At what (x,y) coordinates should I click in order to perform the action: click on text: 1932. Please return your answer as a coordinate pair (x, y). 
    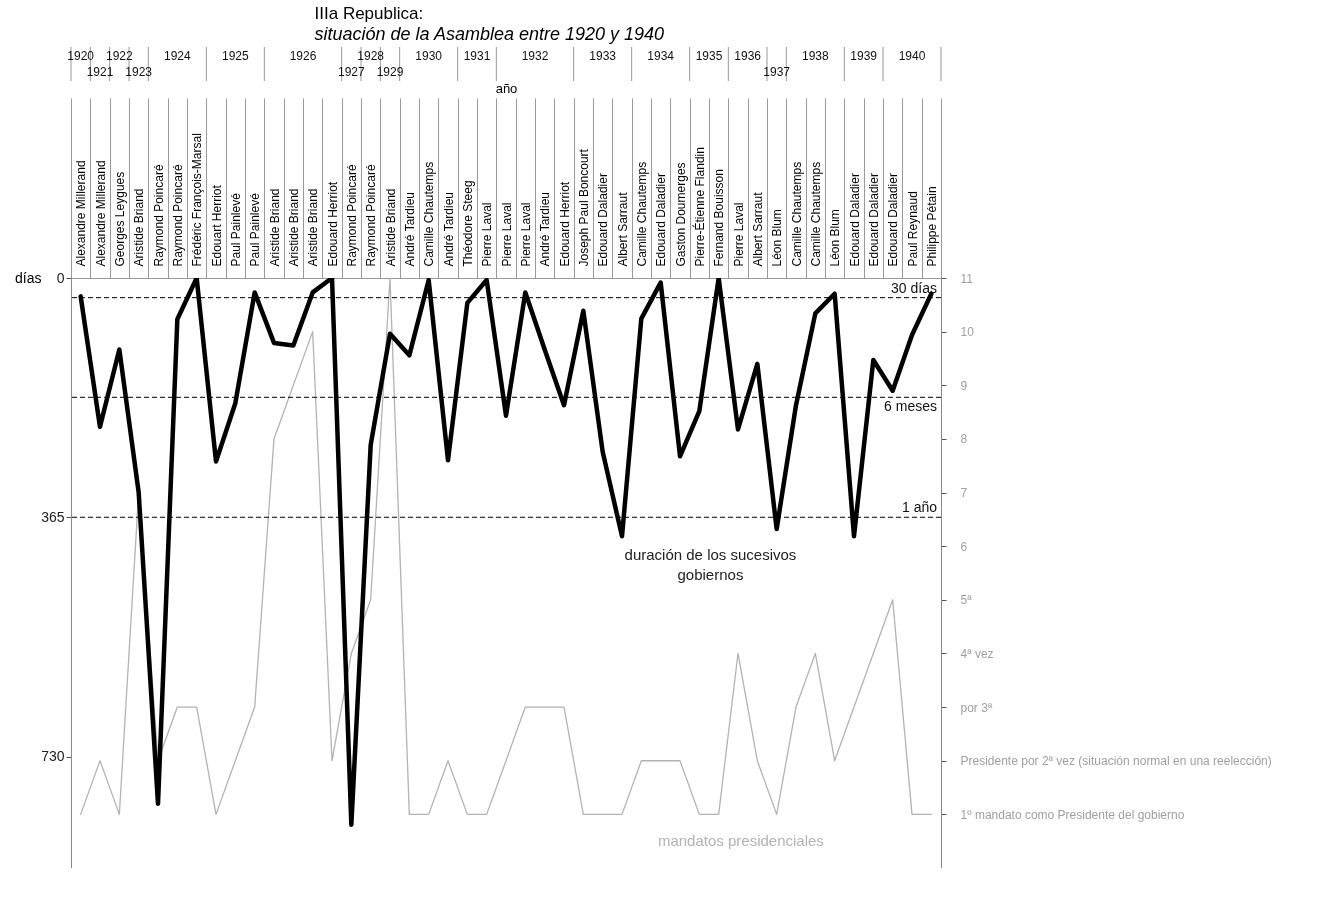
    Looking at the image, I should click on (535, 56).